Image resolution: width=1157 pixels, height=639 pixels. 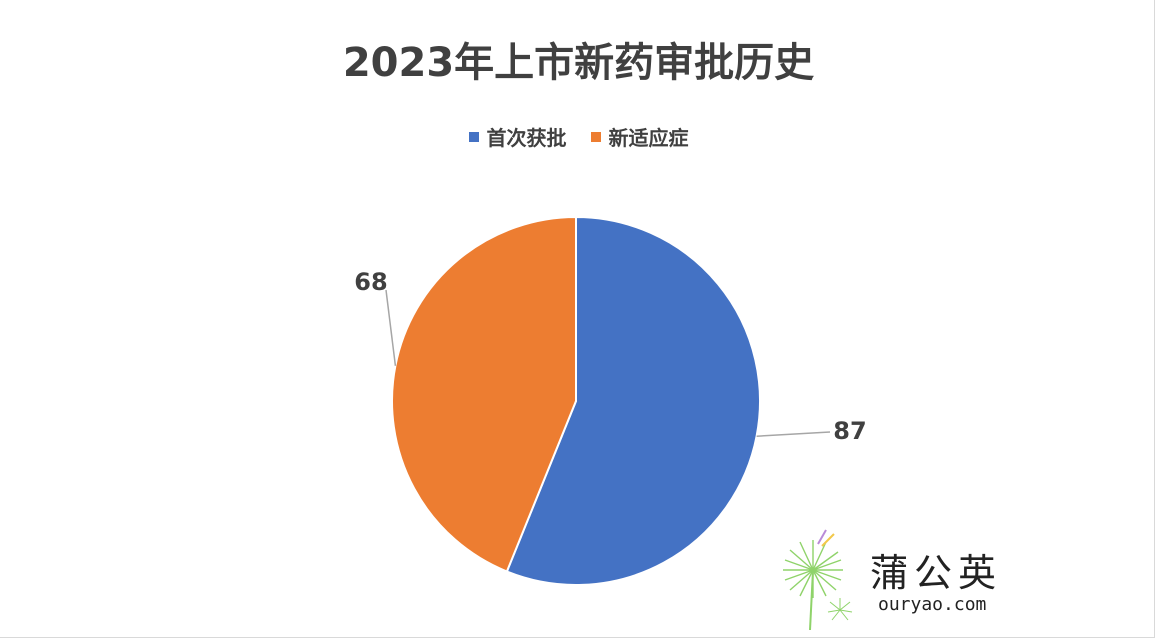 I want to click on legend-swatch-first-approval, so click(x=473, y=136).